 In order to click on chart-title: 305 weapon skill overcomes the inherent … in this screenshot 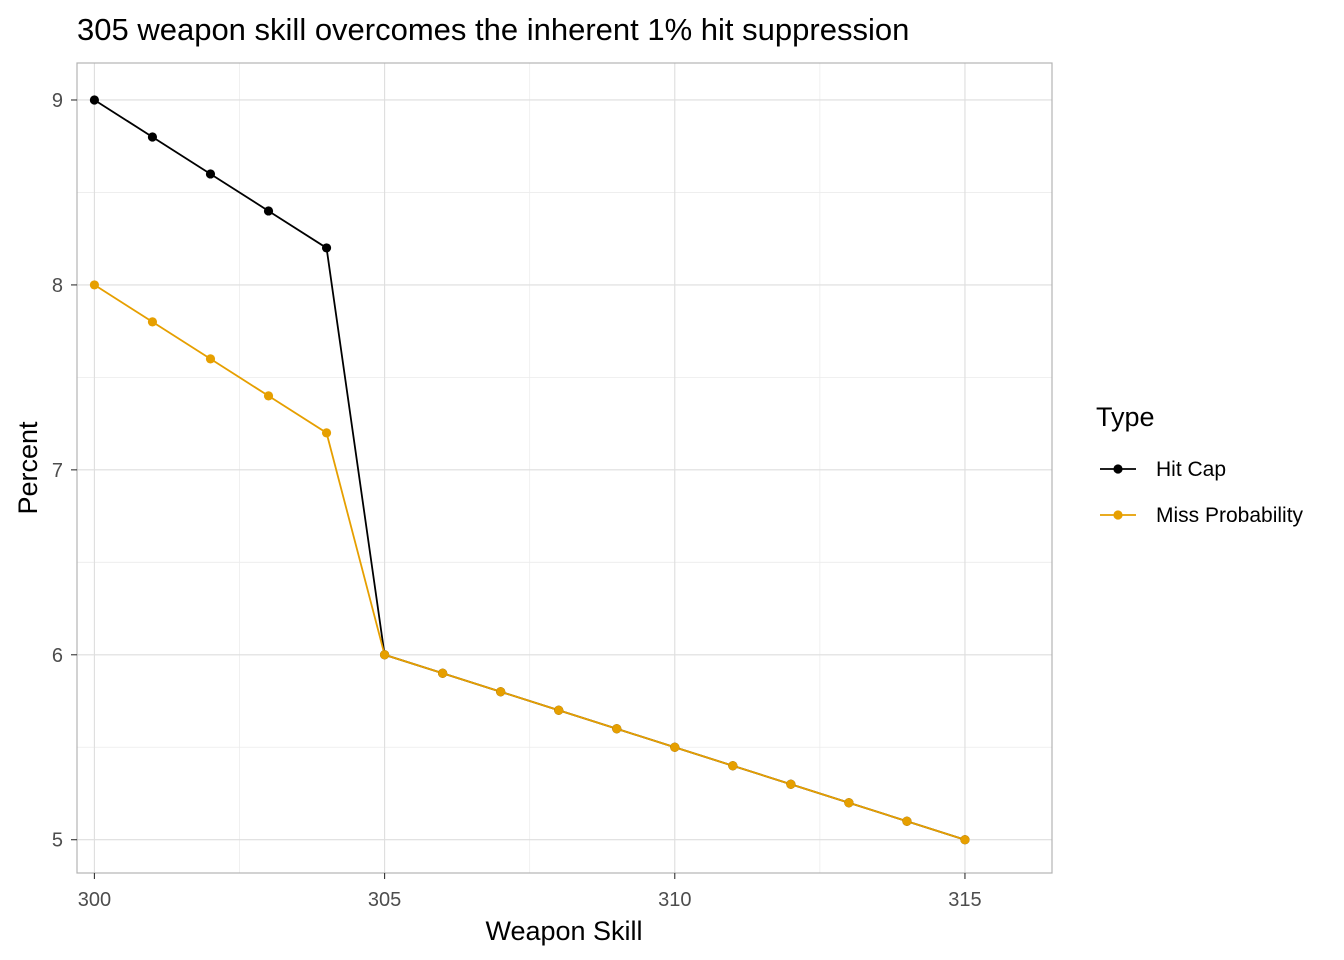, I will do `click(493, 29)`.